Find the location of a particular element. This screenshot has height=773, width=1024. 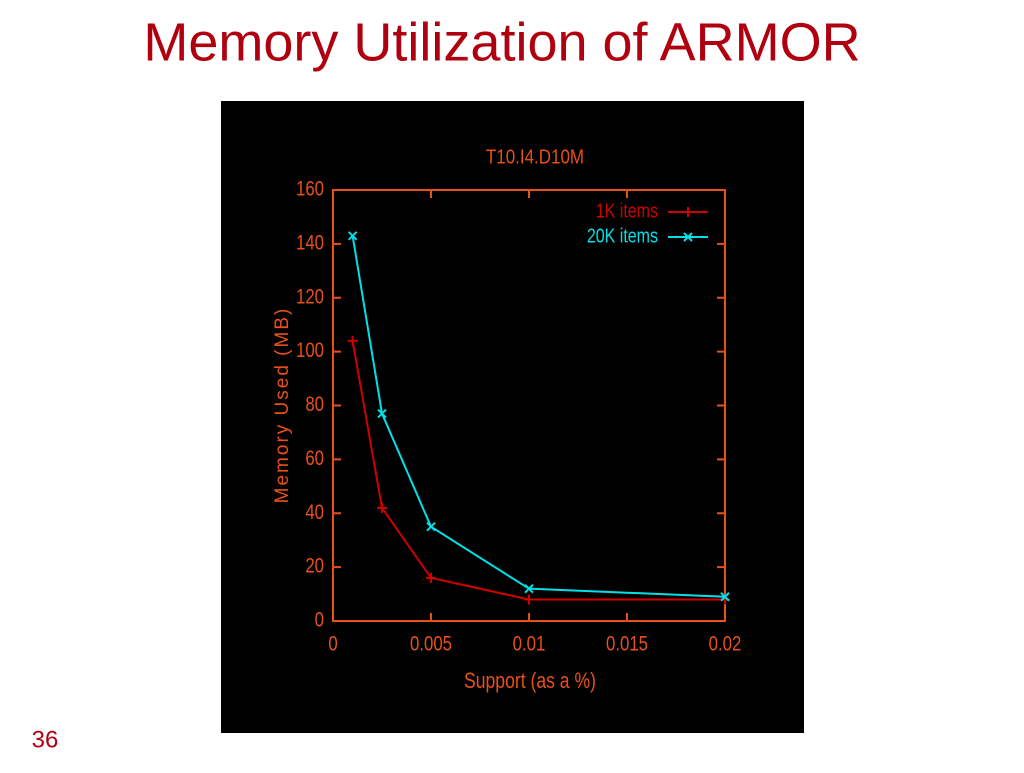

y-tick-label: 60 is located at coordinates (314, 458).